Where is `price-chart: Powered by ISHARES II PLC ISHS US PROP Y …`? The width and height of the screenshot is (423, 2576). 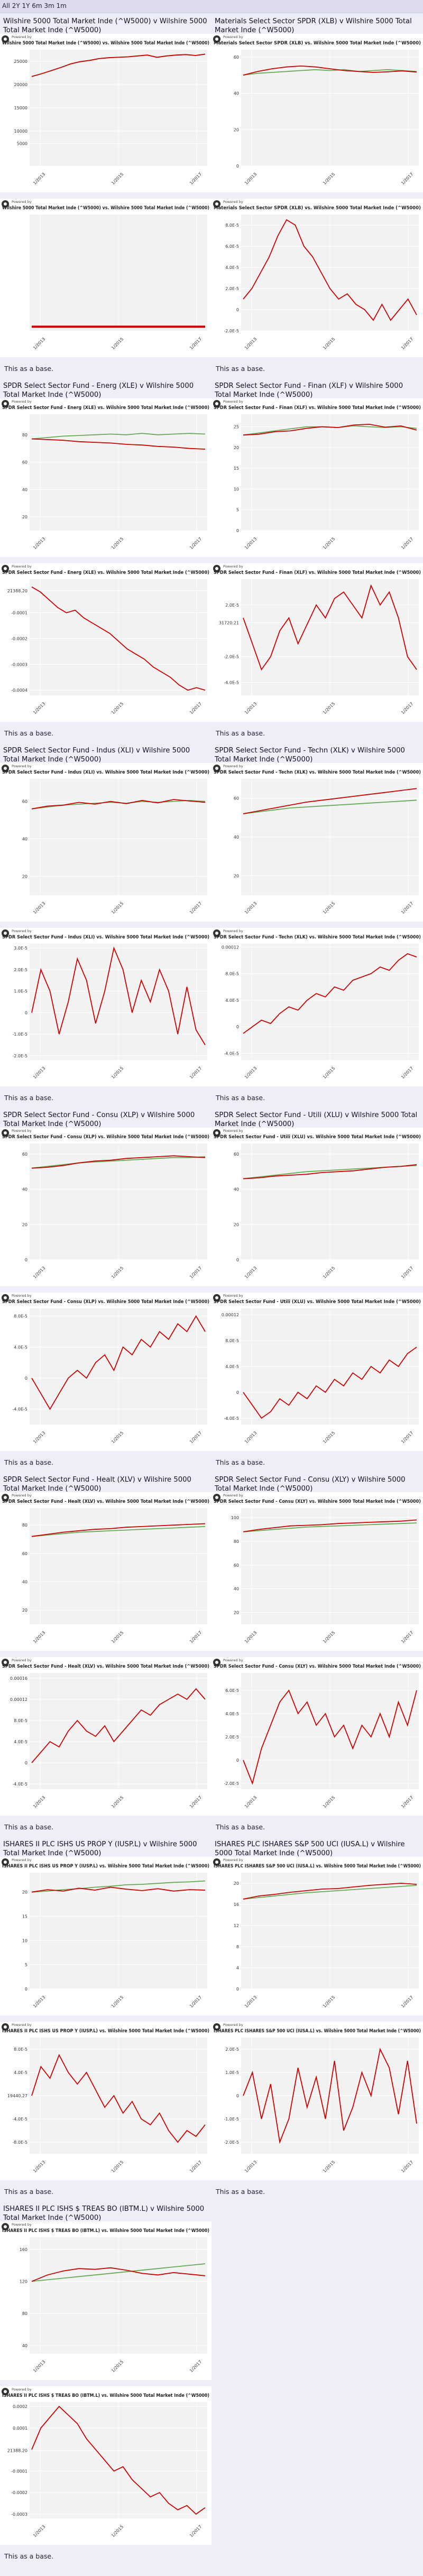
price-chart: Powered by ISHARES II PLC ISHS US PROP Y … is located at coordinates (106, 1936).